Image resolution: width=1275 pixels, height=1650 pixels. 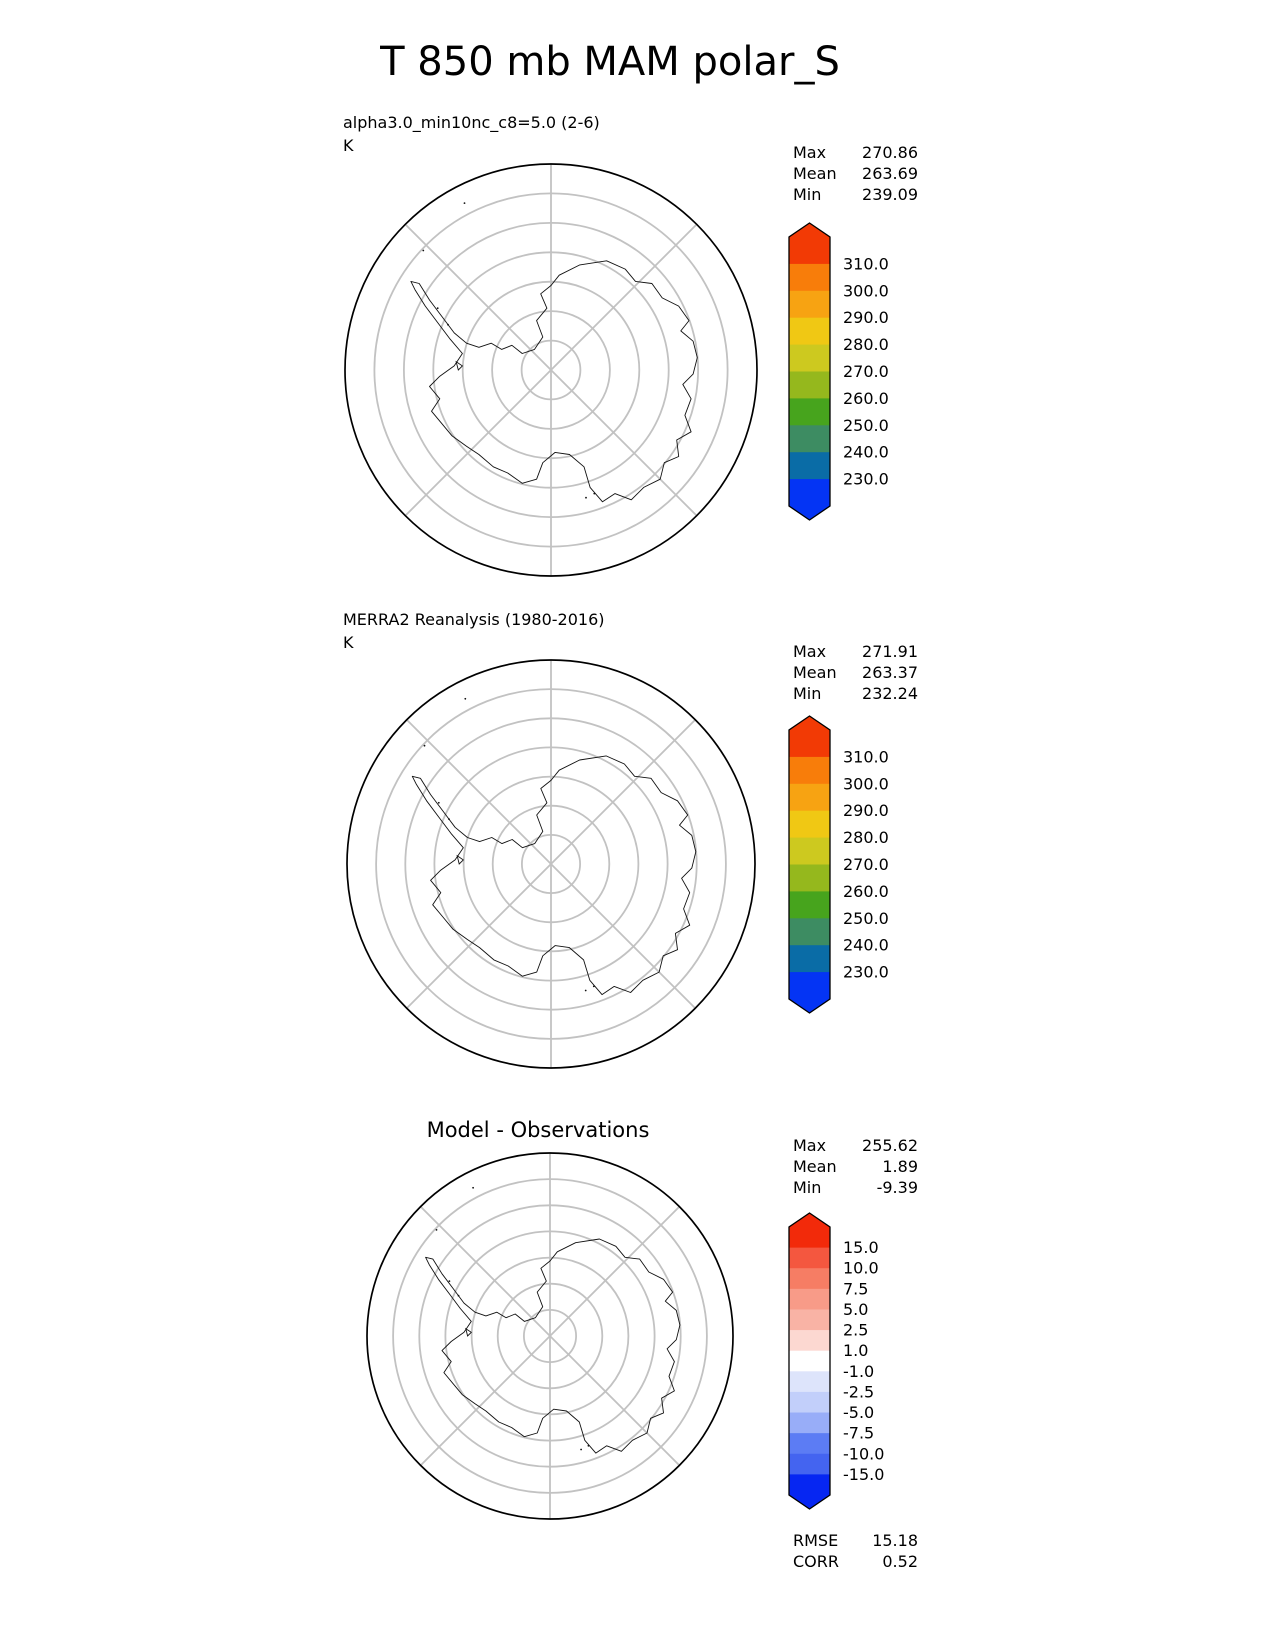 I want to click on stat-row: Mean 1.89, so click(x=855, y=1166).